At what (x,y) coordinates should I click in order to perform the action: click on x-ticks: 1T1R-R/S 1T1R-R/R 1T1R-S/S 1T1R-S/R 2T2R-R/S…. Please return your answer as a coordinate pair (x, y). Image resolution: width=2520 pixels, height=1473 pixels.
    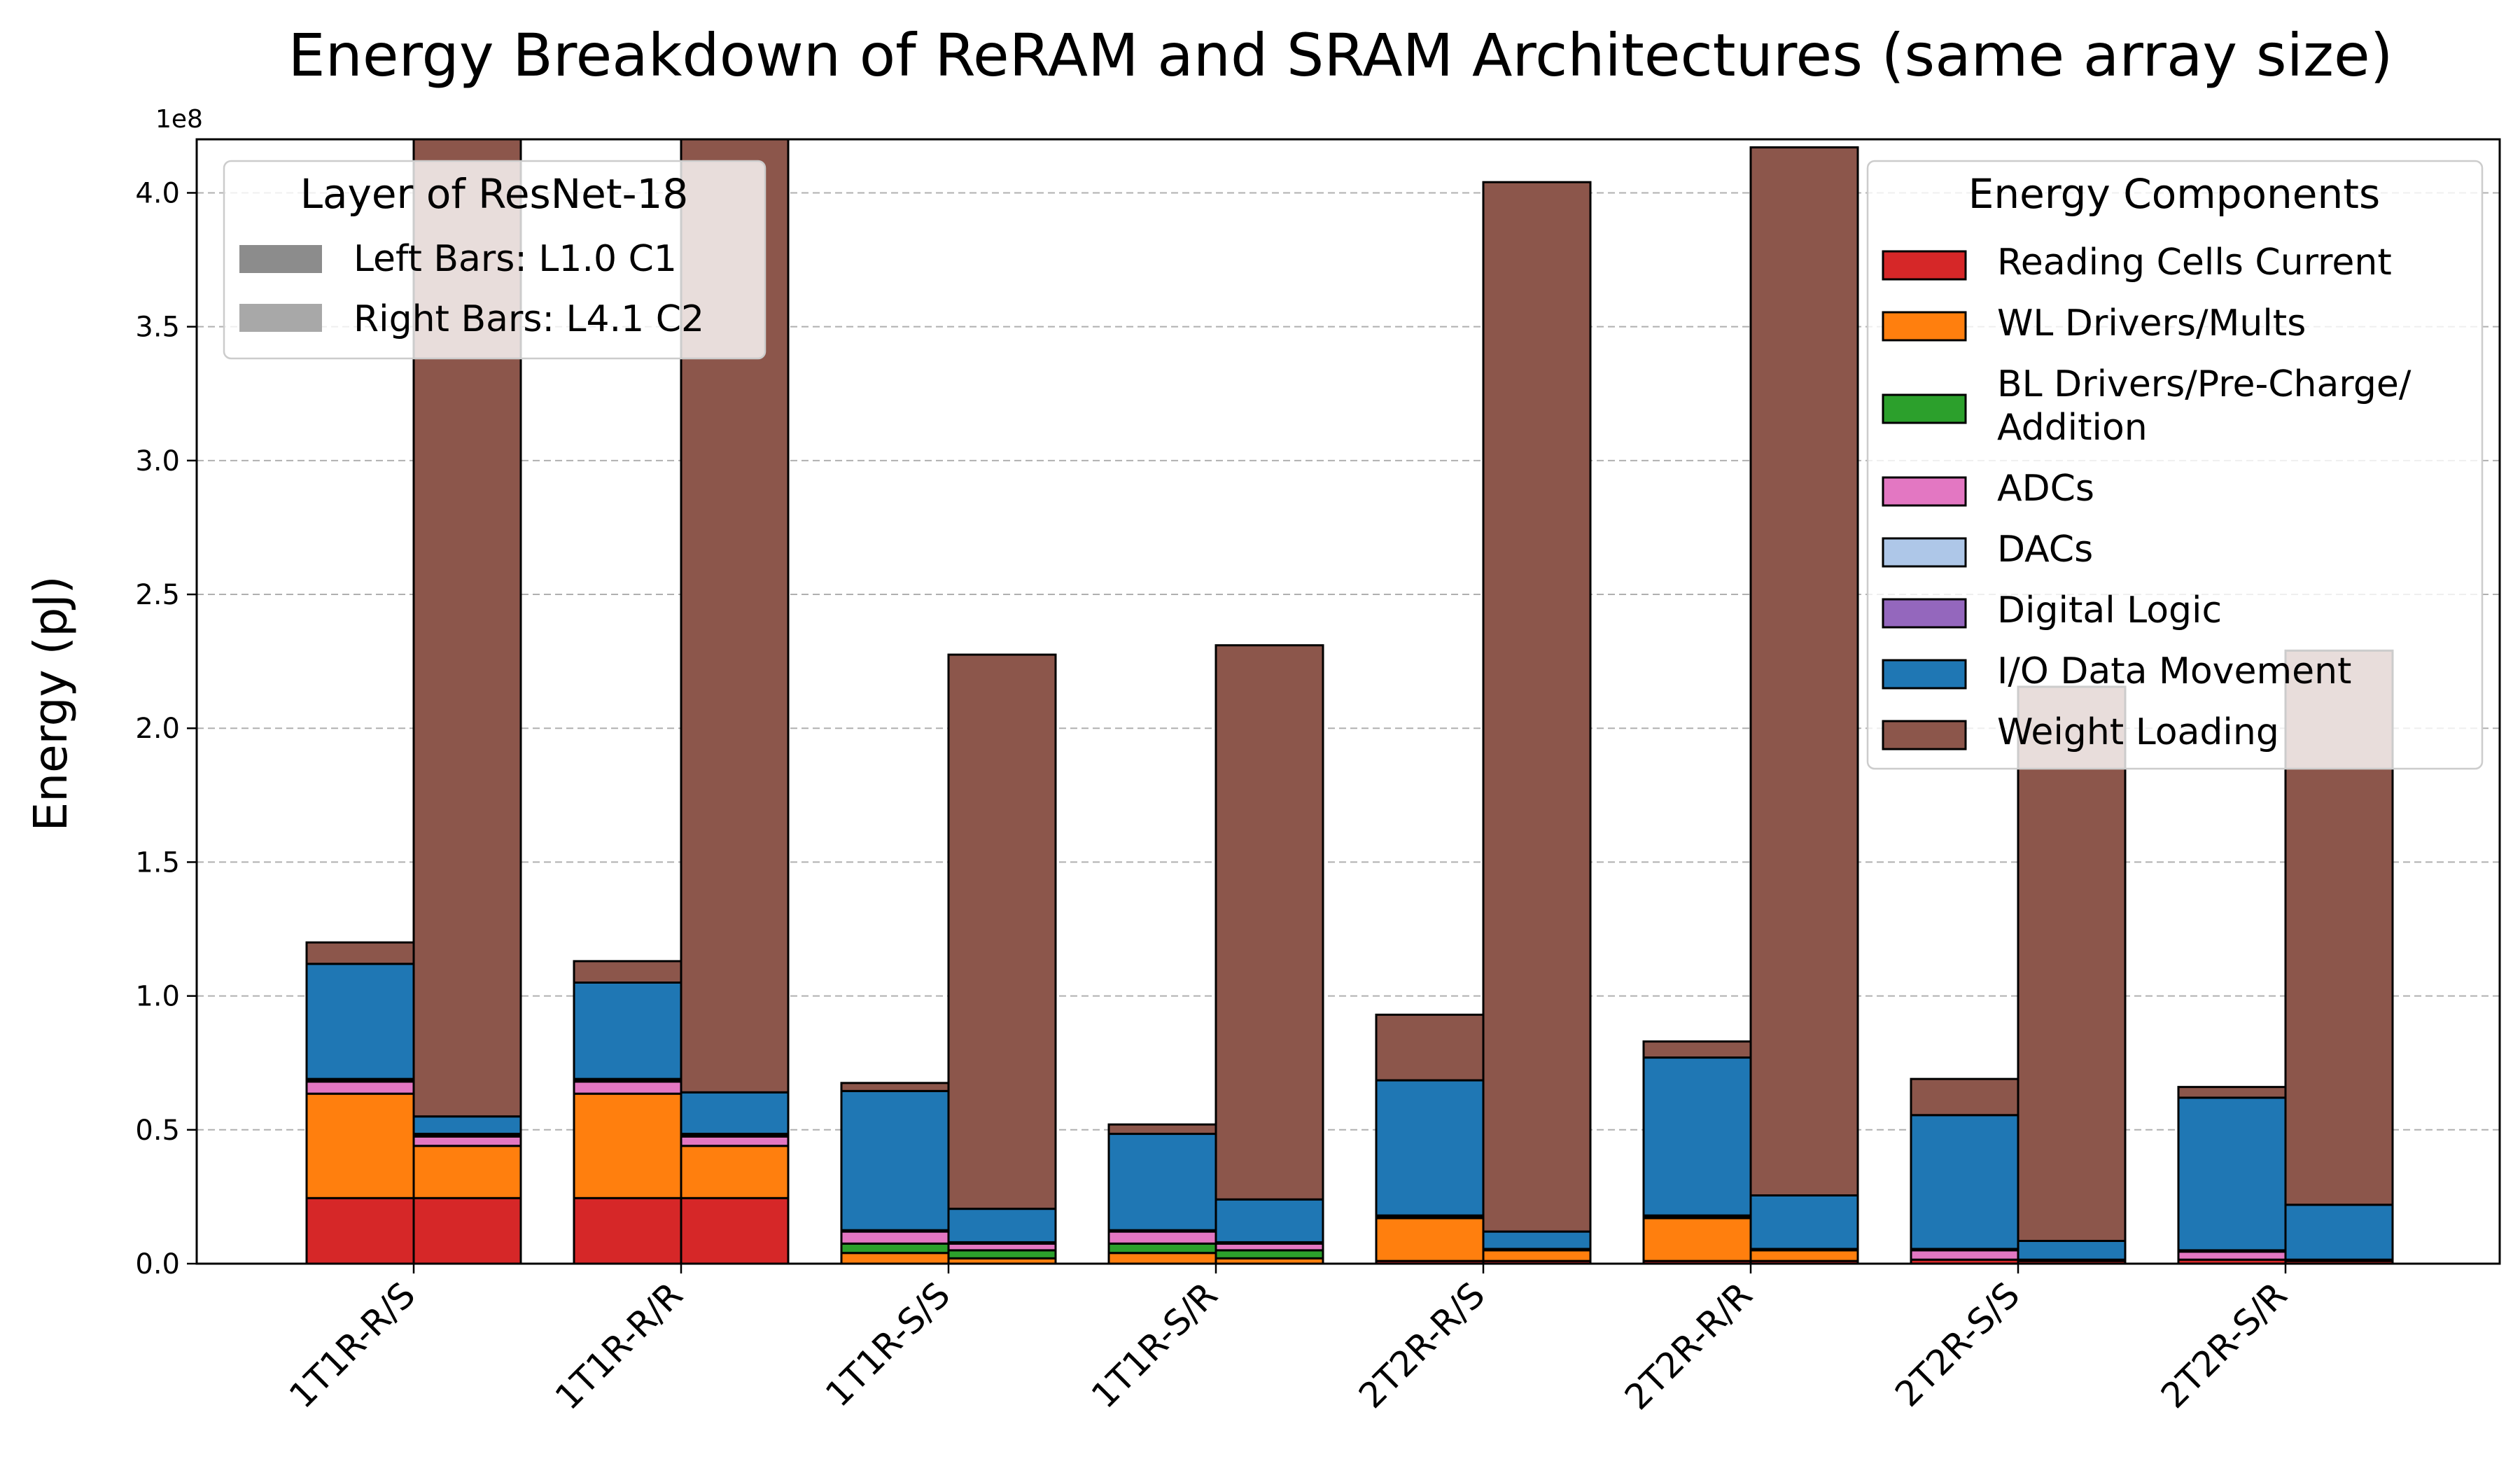
    Looking at the image, I should click on (1288, 1341).